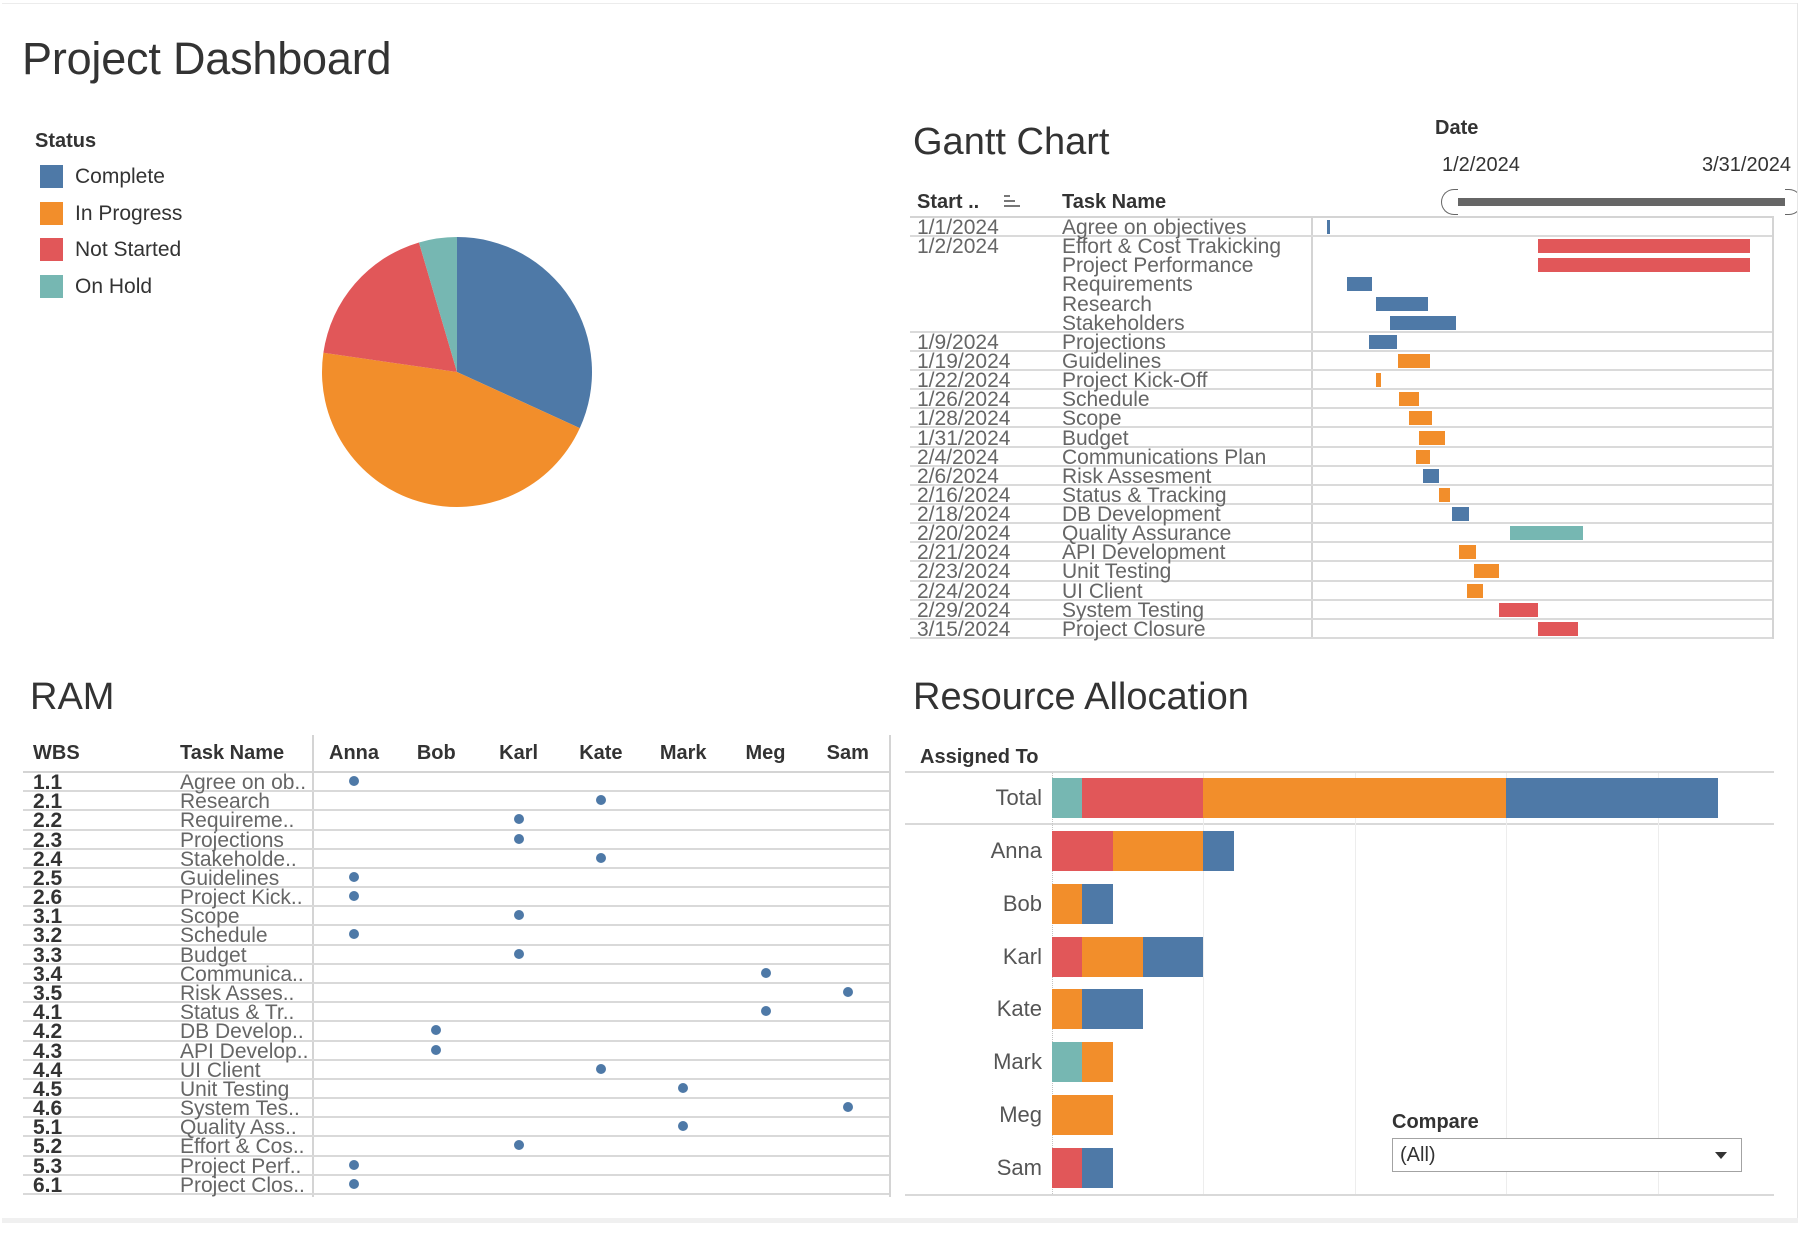  Describe the element at coordinates (1019, 1167) in the screenshot. I see `resource-label-sam: Sam` at that location.